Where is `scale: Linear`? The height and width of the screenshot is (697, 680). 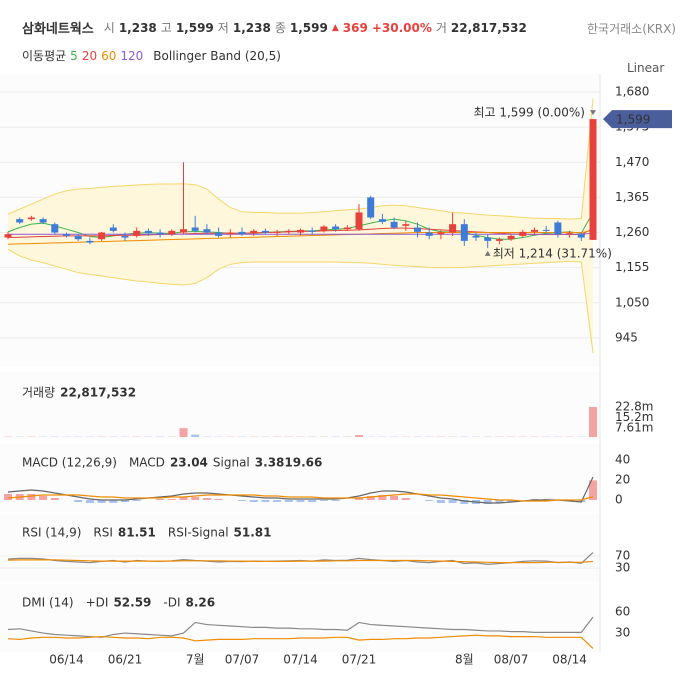 scale: Linear is located at coordinates (646, 68).